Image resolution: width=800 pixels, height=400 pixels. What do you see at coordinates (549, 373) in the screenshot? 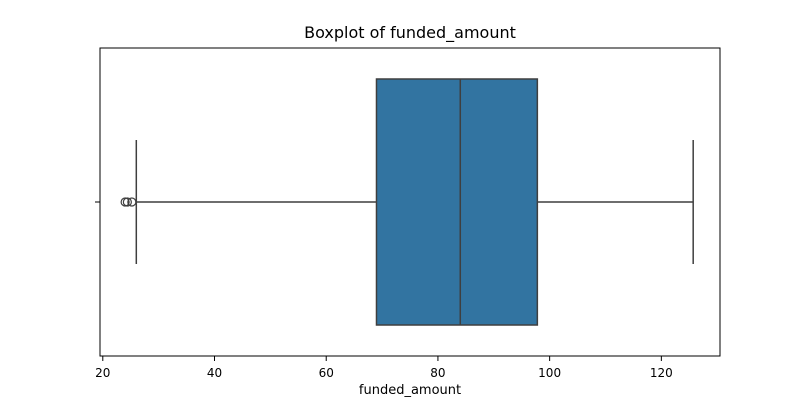
I see `x-tick-label: 100` at bounding box center [549, 373].